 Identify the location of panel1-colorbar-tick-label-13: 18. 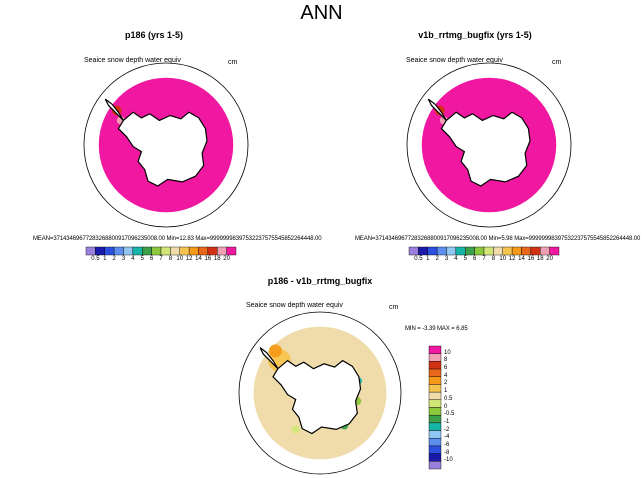
(217, 259).